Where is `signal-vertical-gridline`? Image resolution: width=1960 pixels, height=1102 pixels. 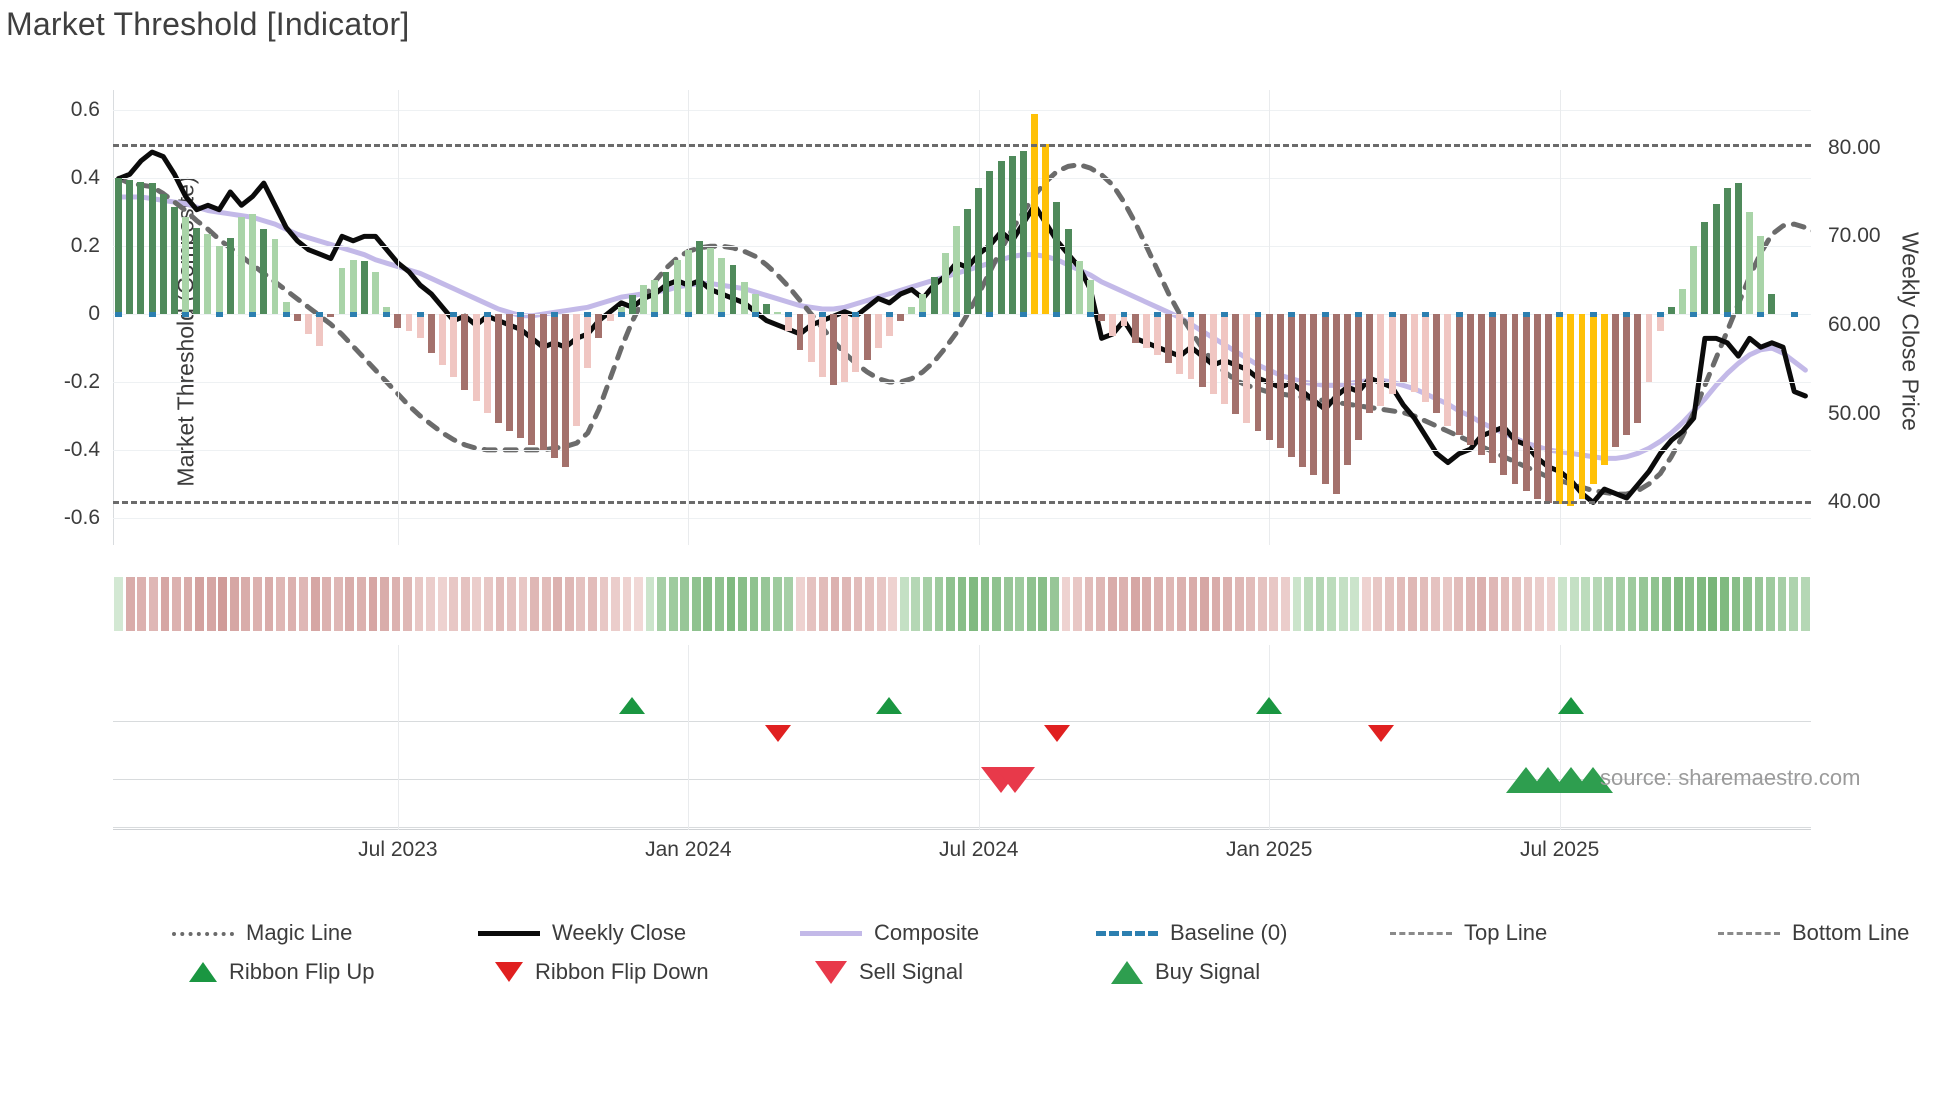 signal-vertical-gridline is located at coordinates (689, 737).